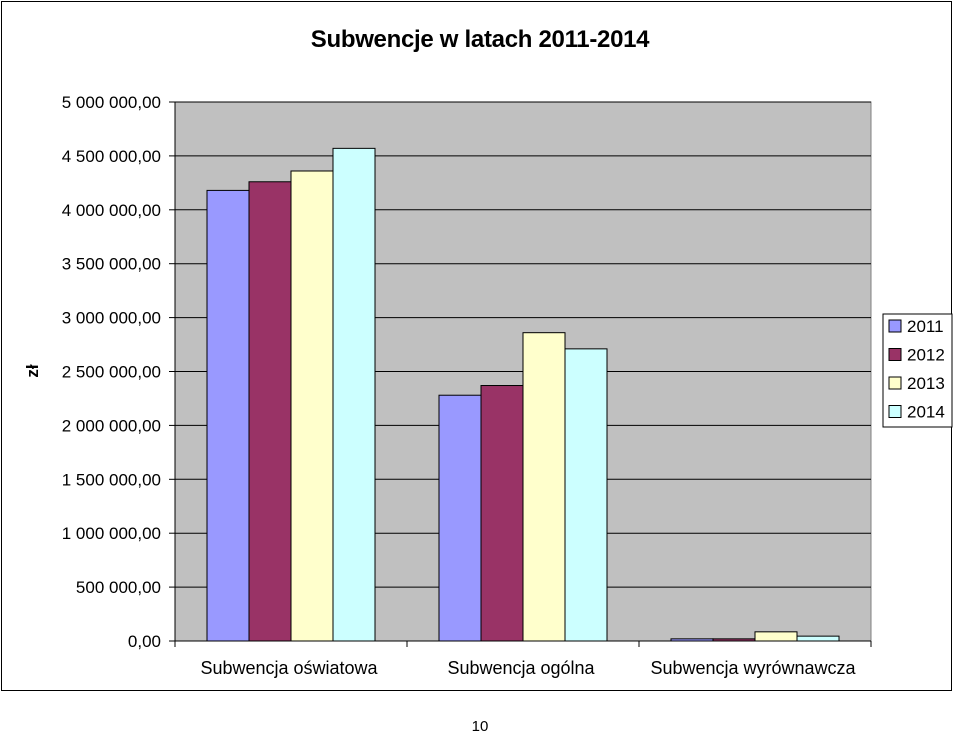  I want to click on legend-swatch-2013, so click(895, 383).